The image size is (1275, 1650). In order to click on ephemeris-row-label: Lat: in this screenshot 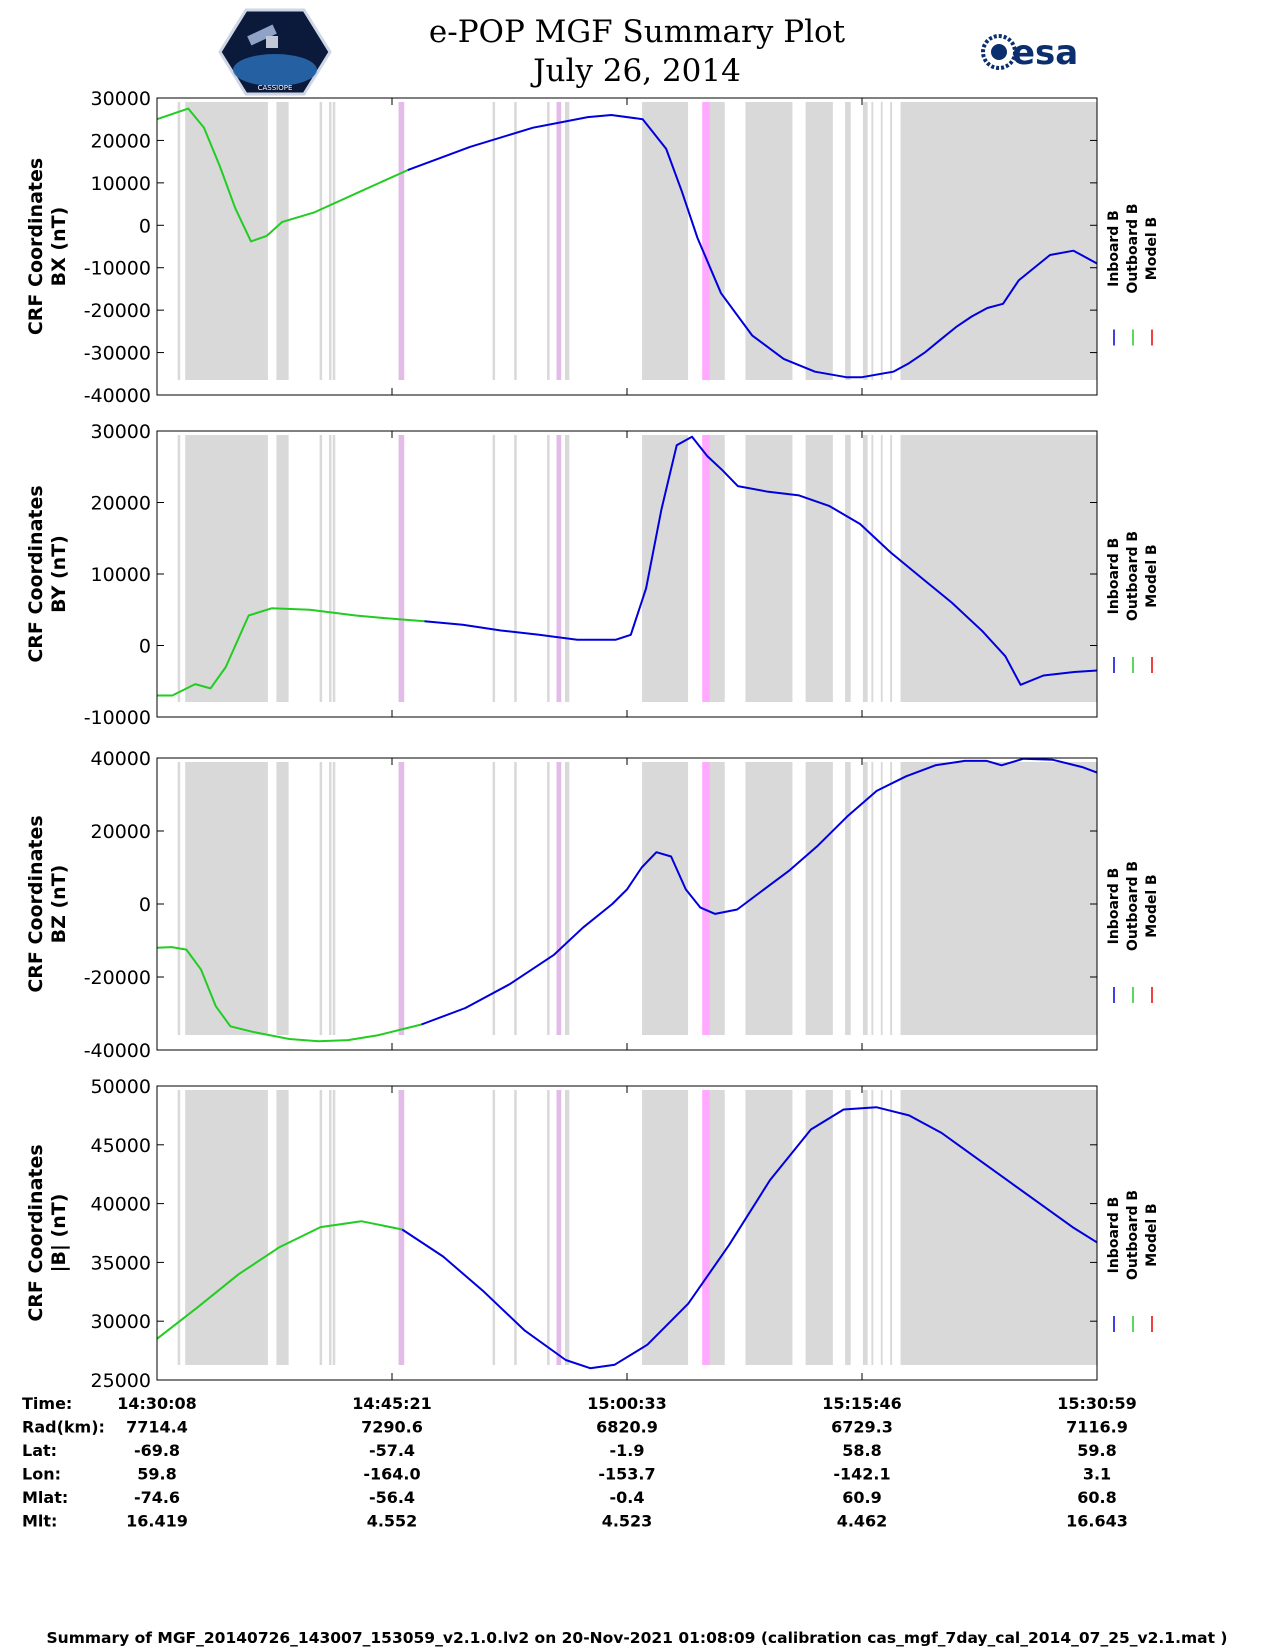, I will do `click(39, 1450)`.